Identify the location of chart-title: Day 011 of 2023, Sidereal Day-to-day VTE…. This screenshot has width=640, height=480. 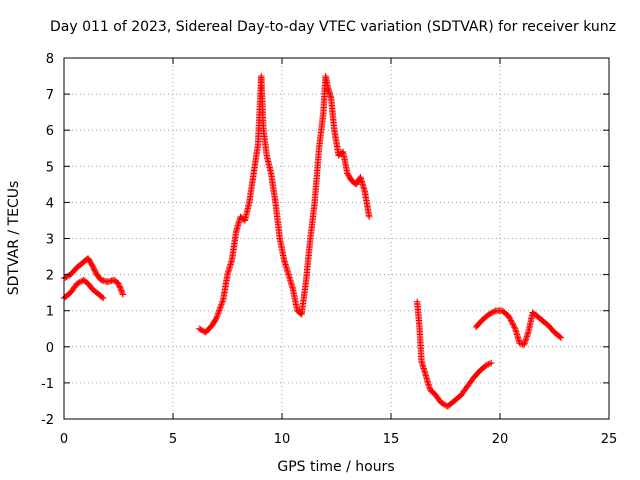
(333, 27).